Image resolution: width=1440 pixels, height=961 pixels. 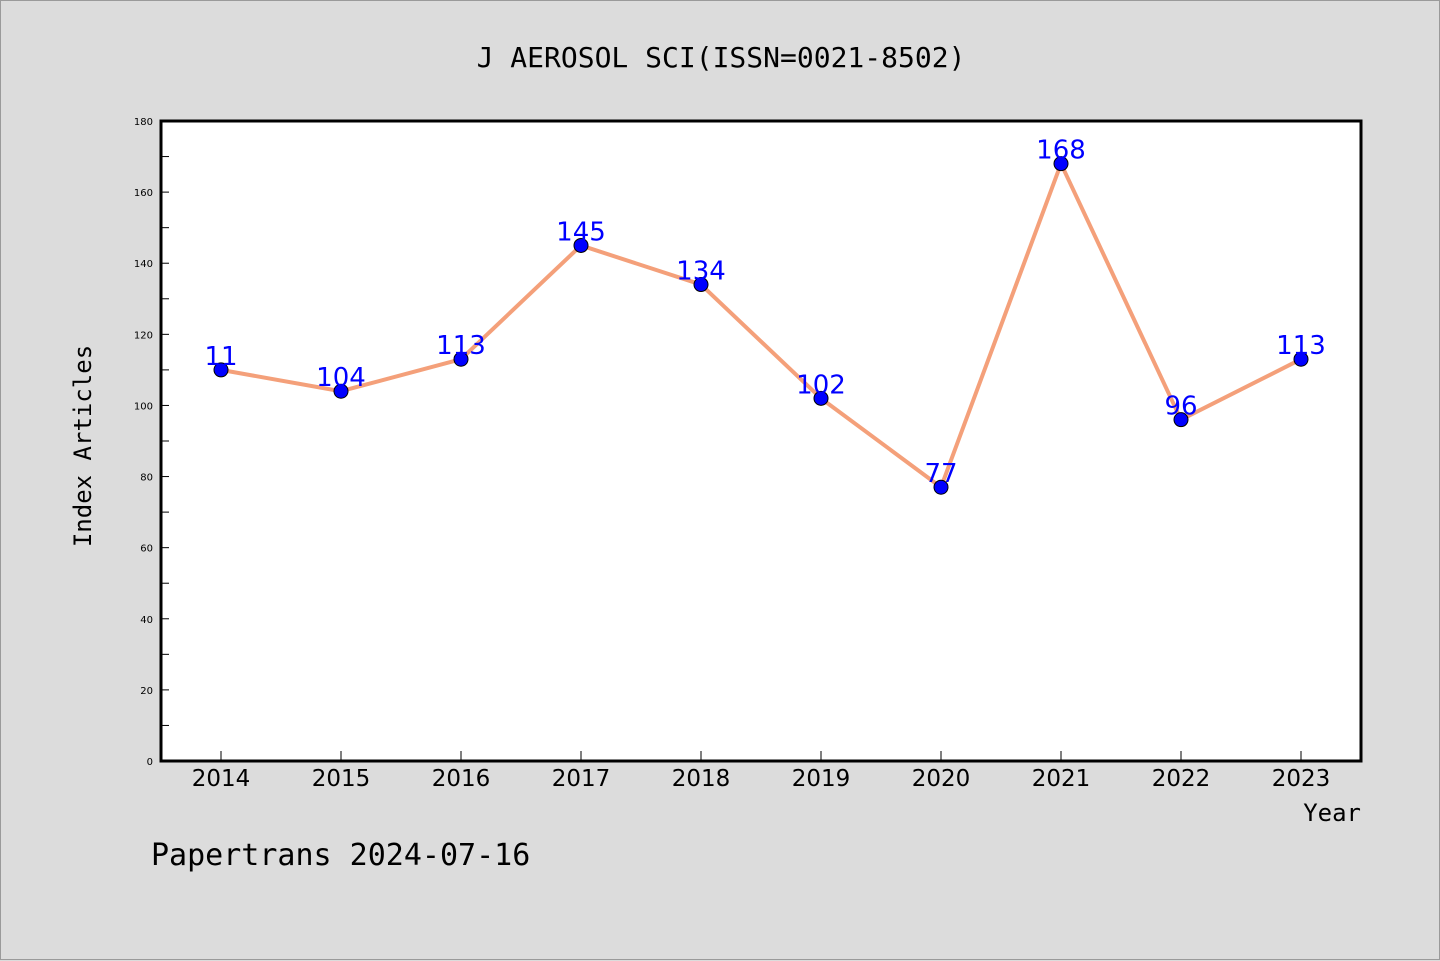 I want to click on y-tick-label: 100, so click(x=143, y=406).